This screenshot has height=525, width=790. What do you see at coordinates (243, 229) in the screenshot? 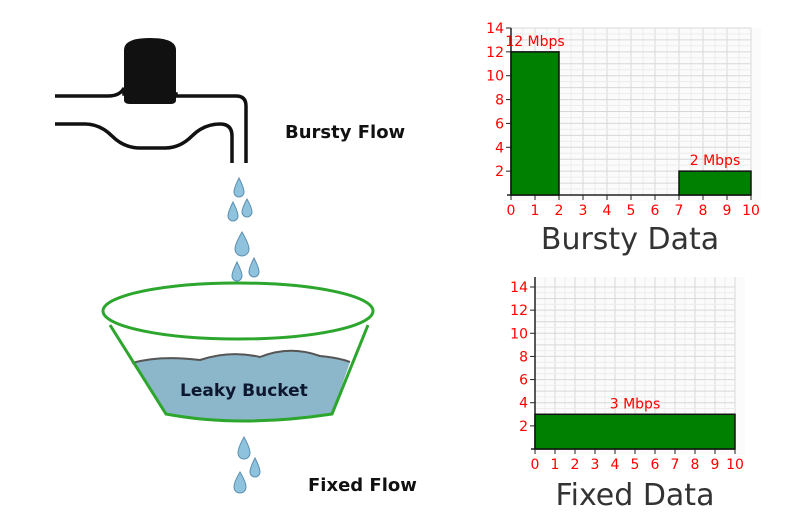
I see `bursty-drops` at bounding box center [243, 229].